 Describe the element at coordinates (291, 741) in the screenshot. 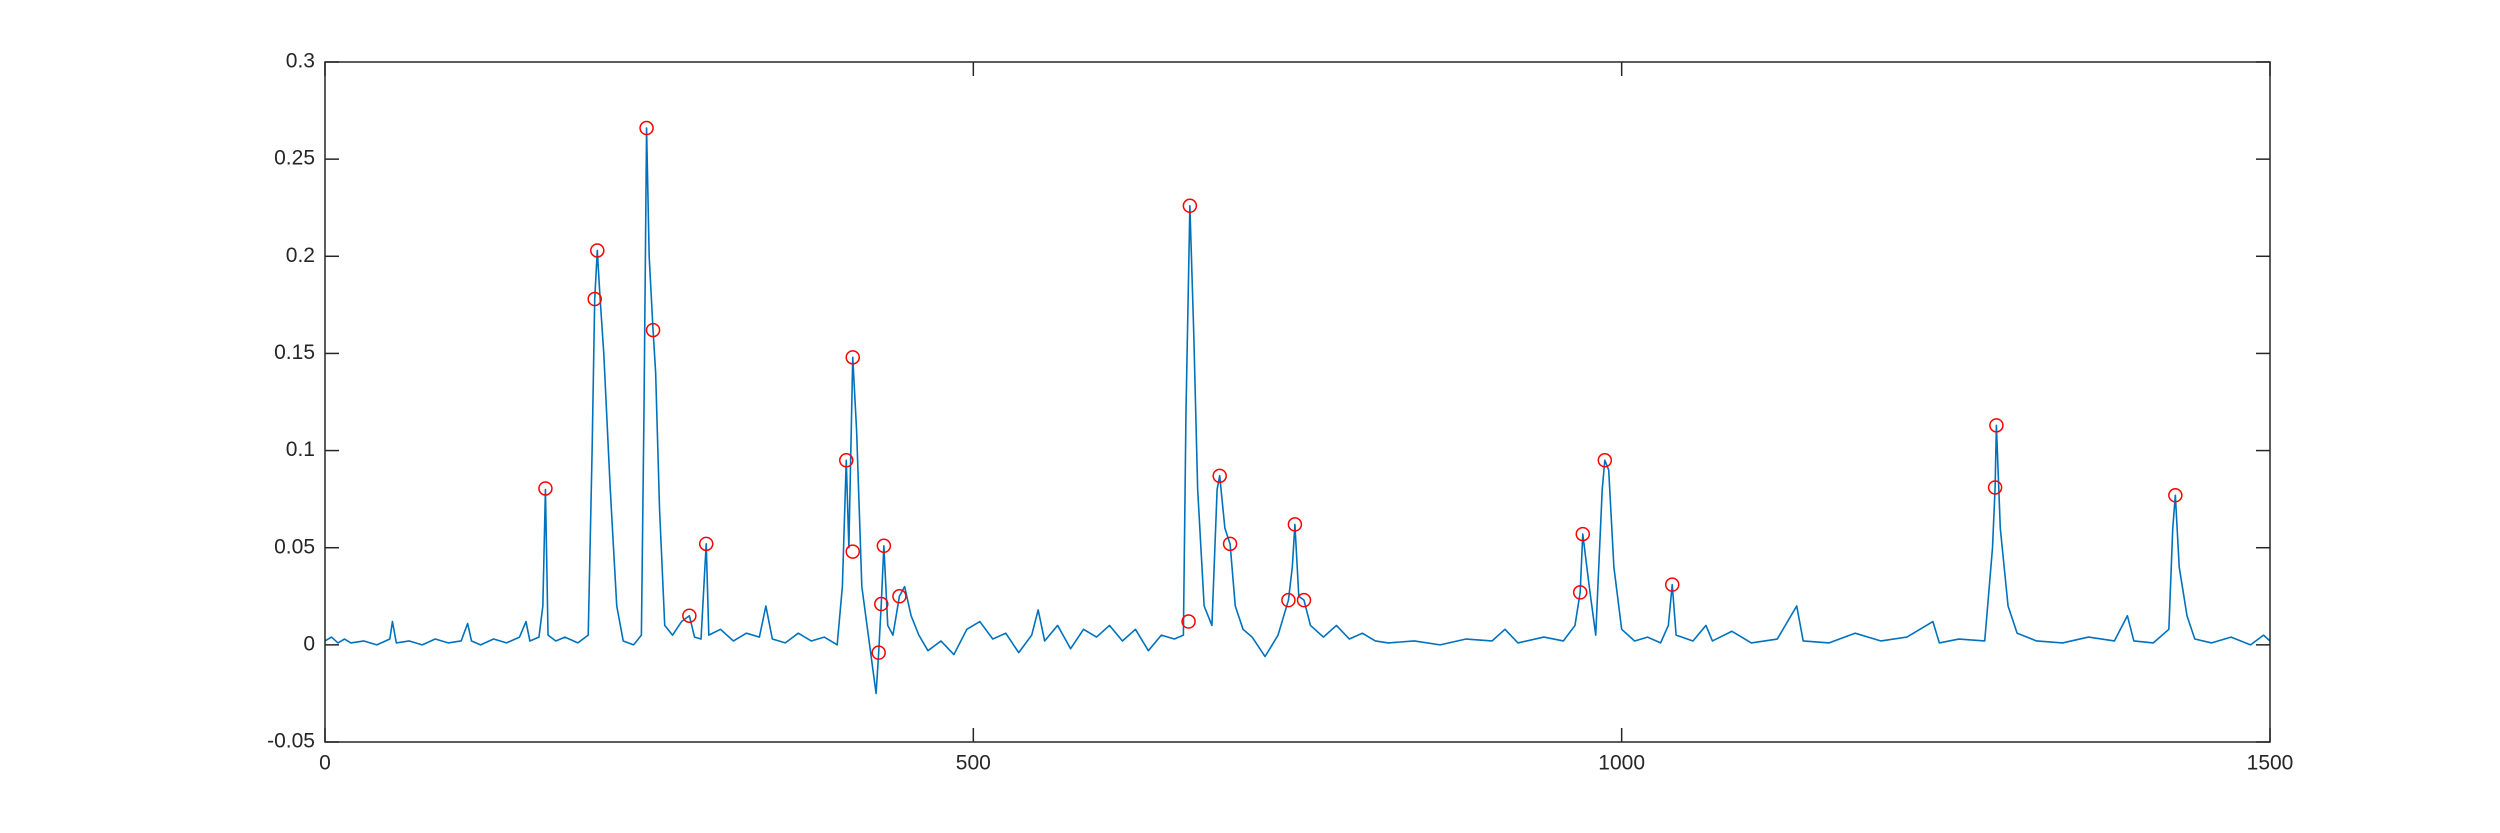

I see `y-tick-label: -0.05` at that location.